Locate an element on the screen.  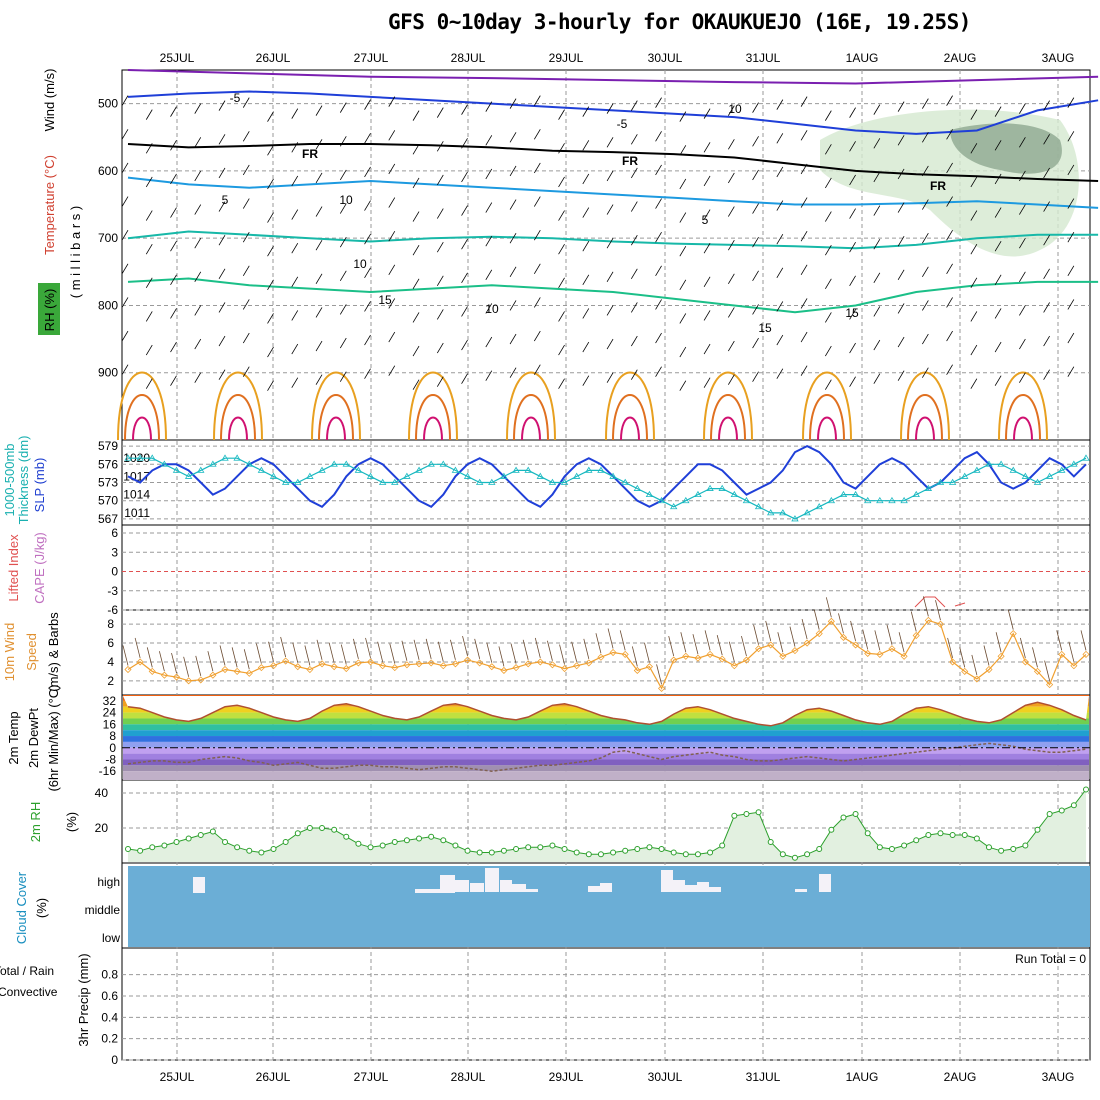
series-line-slp is located at coordinates (607, 476).